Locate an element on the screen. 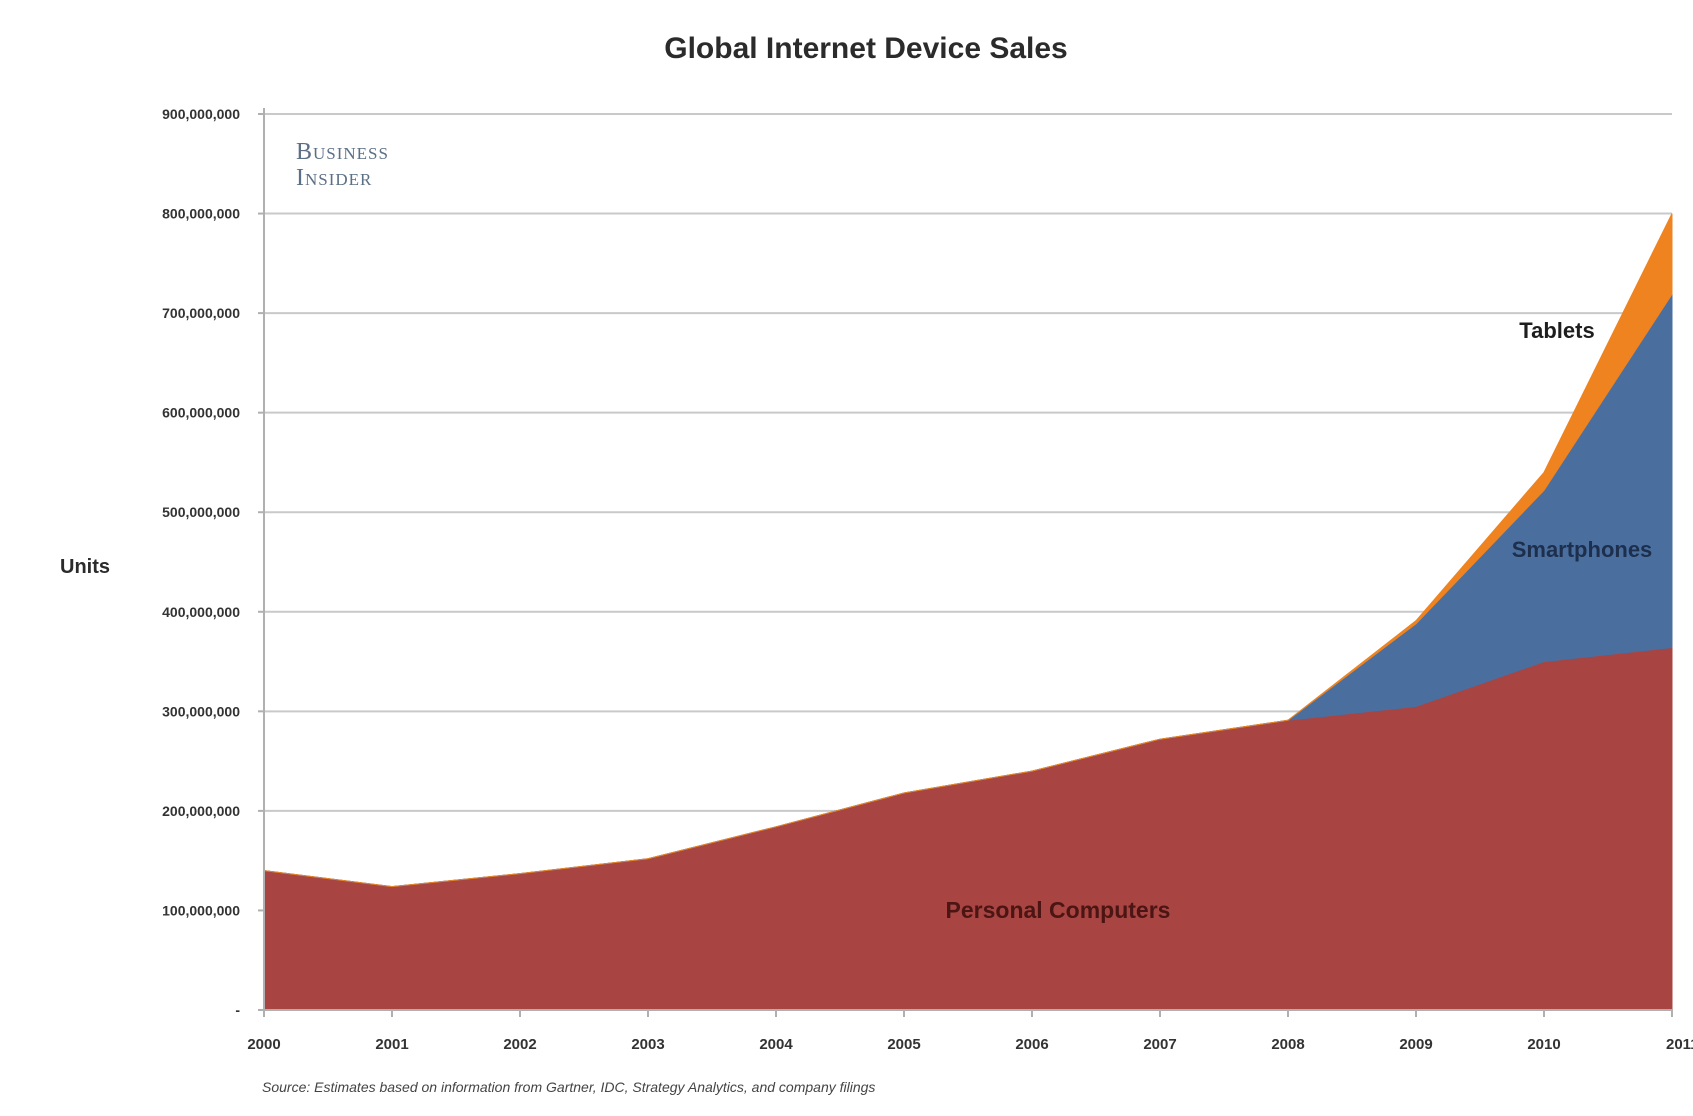  x-tick-label: 2001 is located at coordinates (391, 1044).